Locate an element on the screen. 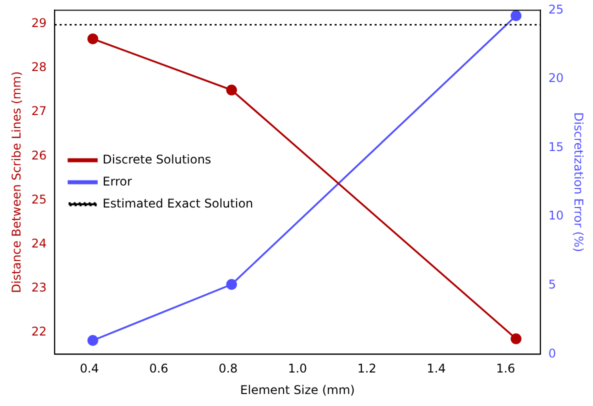 The height and width of the screenshot is (406, 593). y-tick-label: 25 is located at coordinates (39, 199).